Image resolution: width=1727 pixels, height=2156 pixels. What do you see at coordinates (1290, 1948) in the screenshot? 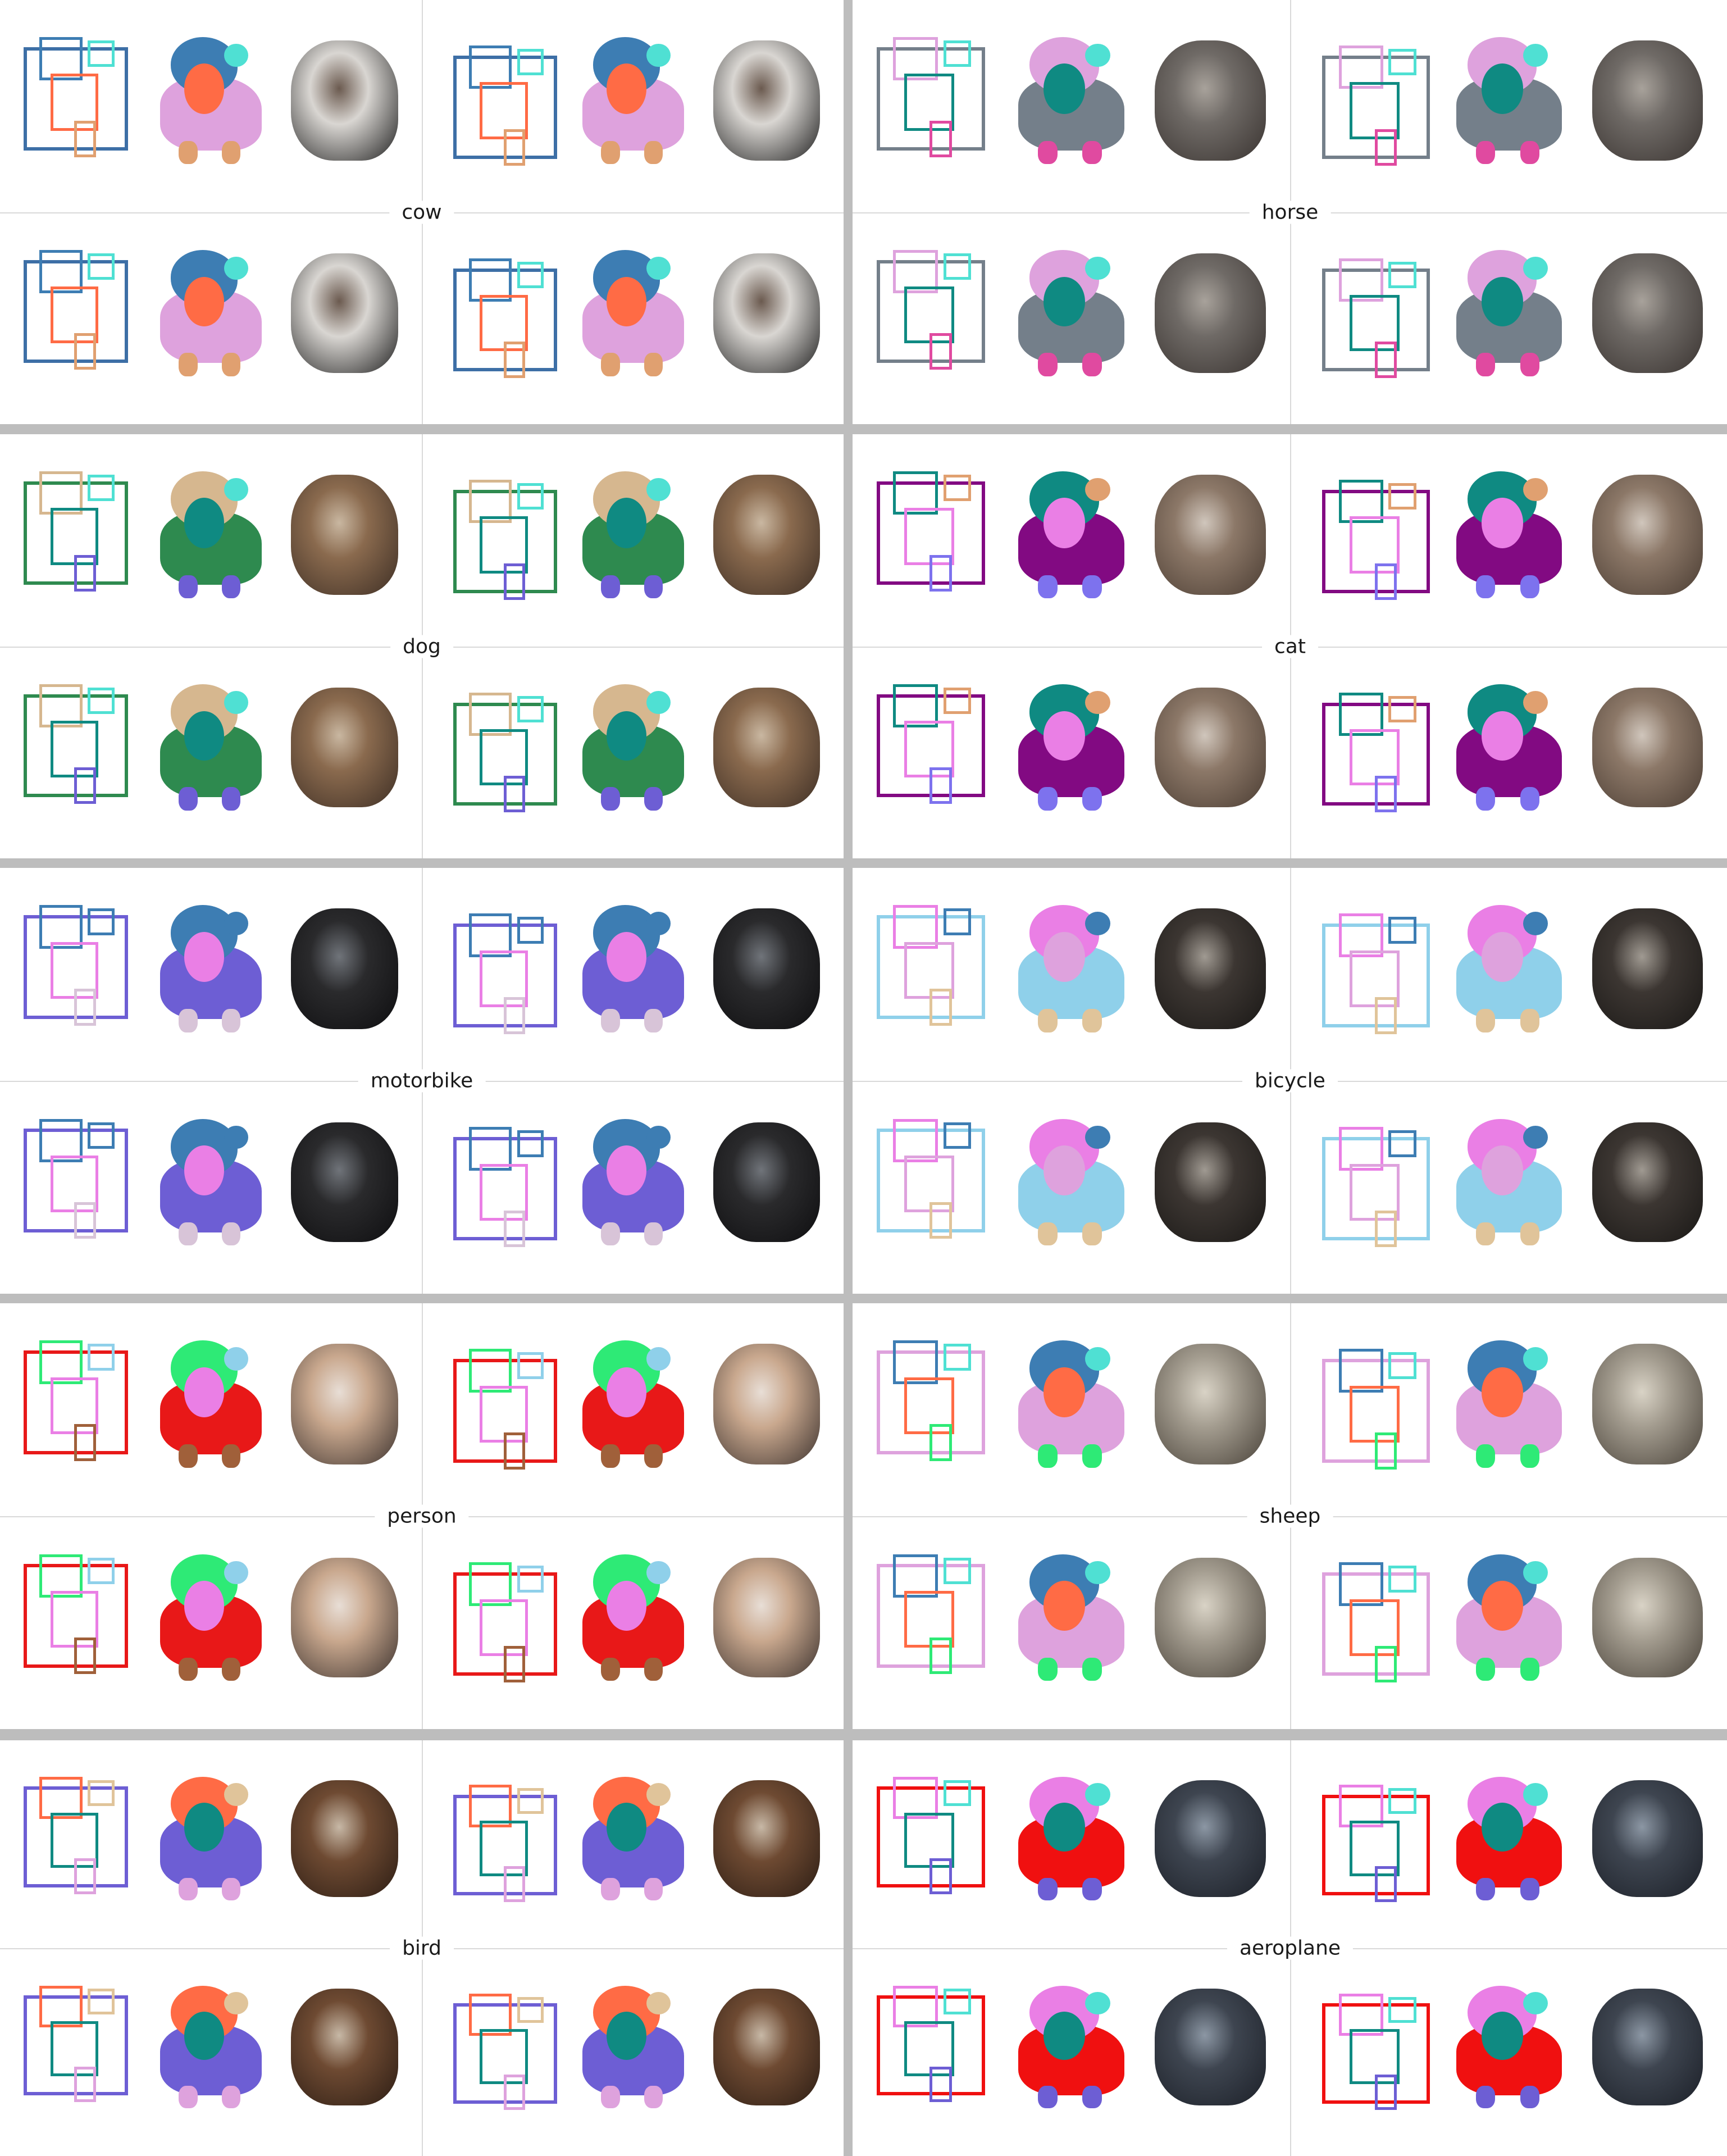
I see `category-label: aeroplane` at bounding box center [1290, 1948].